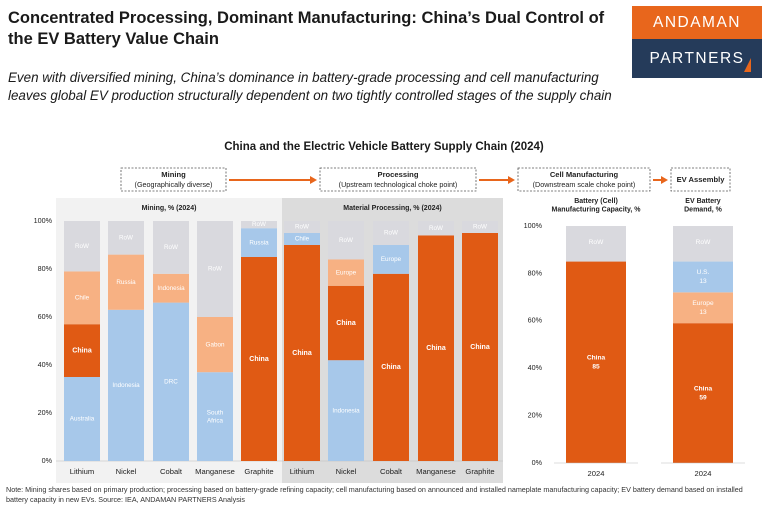 The width and height of the screenshot is (768, 512). What do you see at coordinates (398, 184) in the screenshot?
I see `stage-sub-processing: (Upstream technological choke point)` at bounding box center [398, 184].